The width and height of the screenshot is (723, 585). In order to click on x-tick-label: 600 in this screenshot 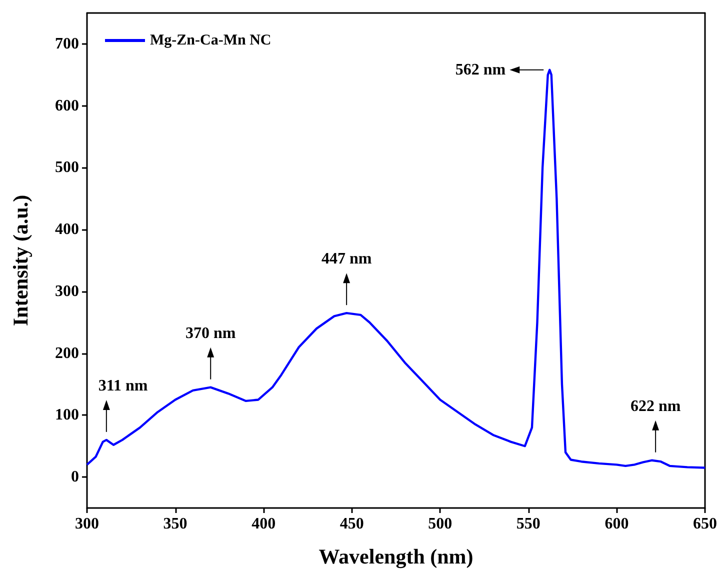, I will do `click(616, 524)`.